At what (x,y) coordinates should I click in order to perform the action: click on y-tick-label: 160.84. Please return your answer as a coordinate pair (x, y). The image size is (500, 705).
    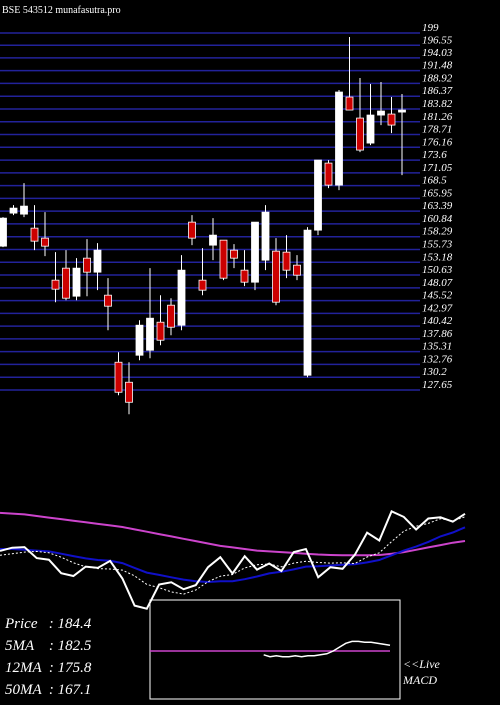
    Looking at the image, I should click on (437, 219).